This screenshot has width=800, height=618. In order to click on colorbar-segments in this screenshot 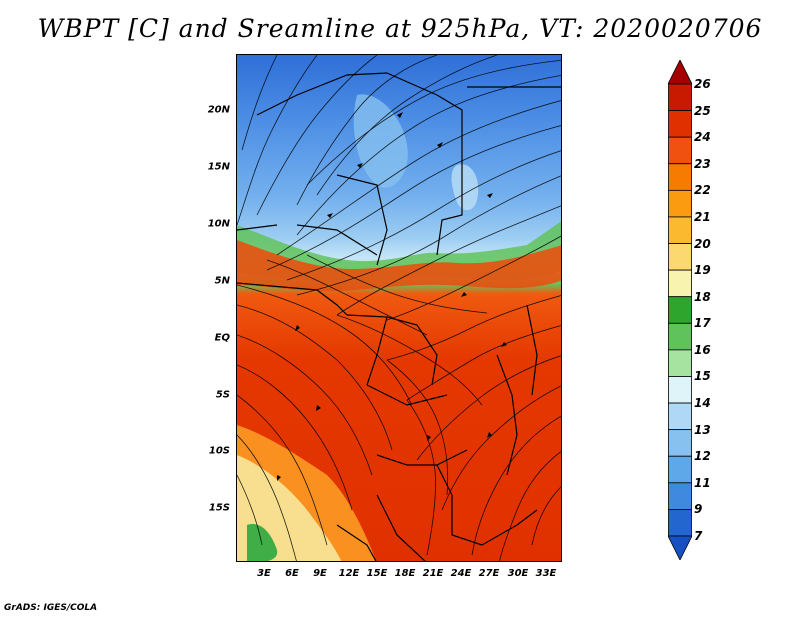, I will do `click(680, 310)`.